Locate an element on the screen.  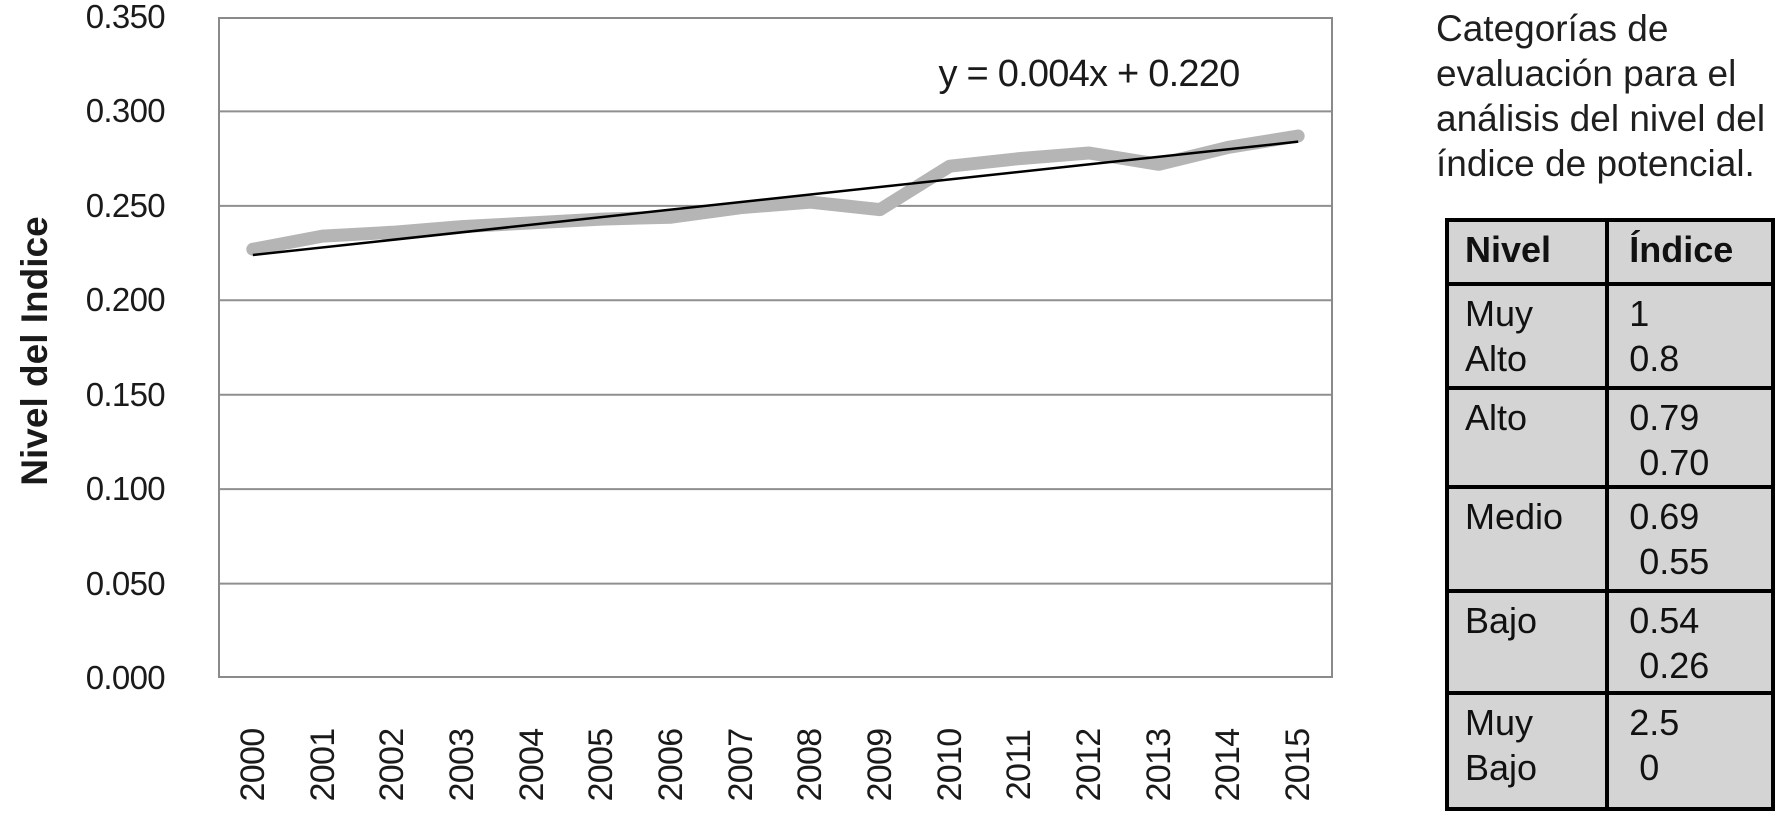
table-cell-nivel: Medio is located at coordinates (1527, 539).